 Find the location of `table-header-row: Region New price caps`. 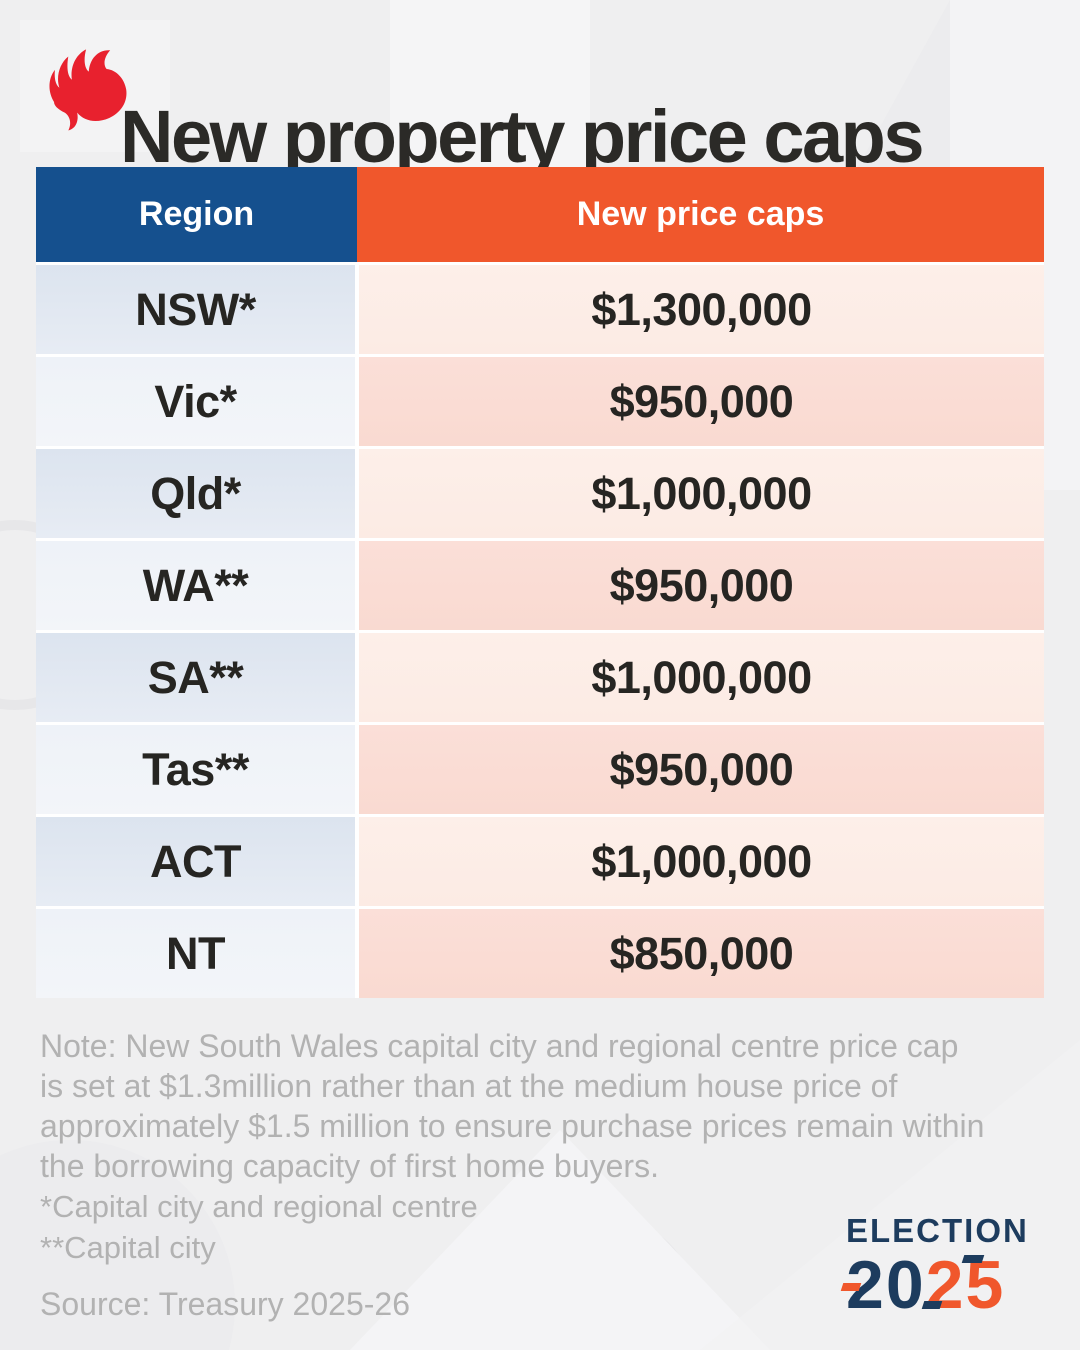

table-header-row: Region New price caps is located at coordinates (540, 214).